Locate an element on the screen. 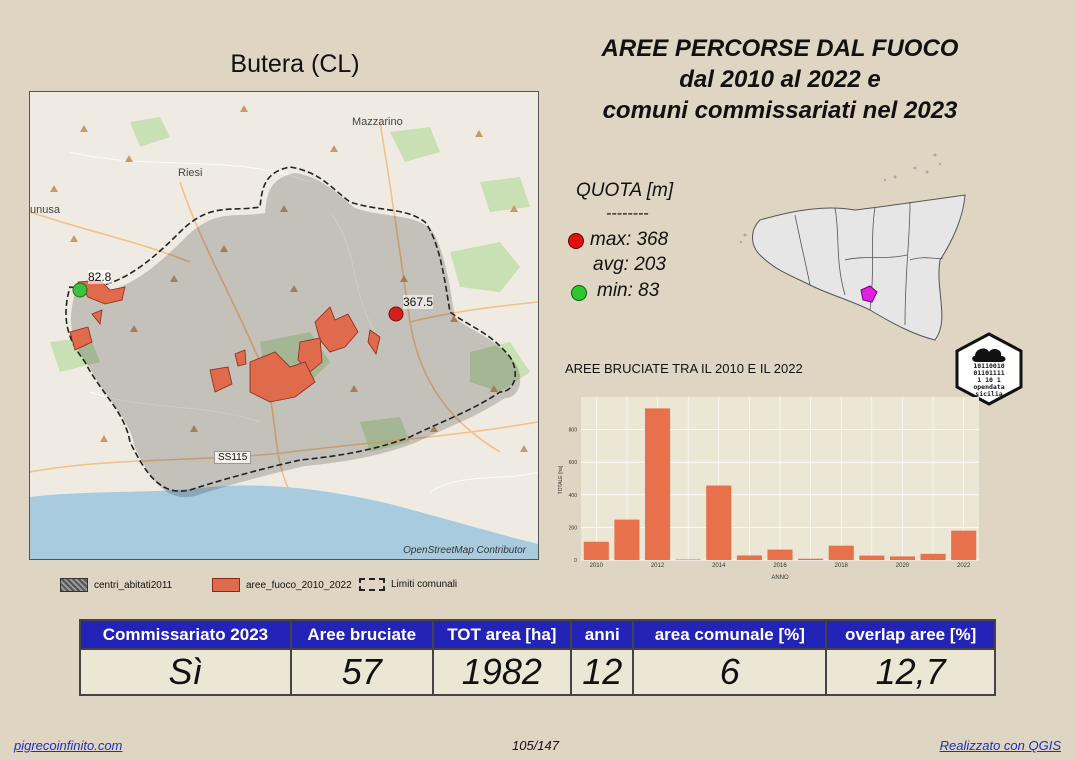  header-commissariato: Commissariato 2023 is located at coordinates (185, 634).